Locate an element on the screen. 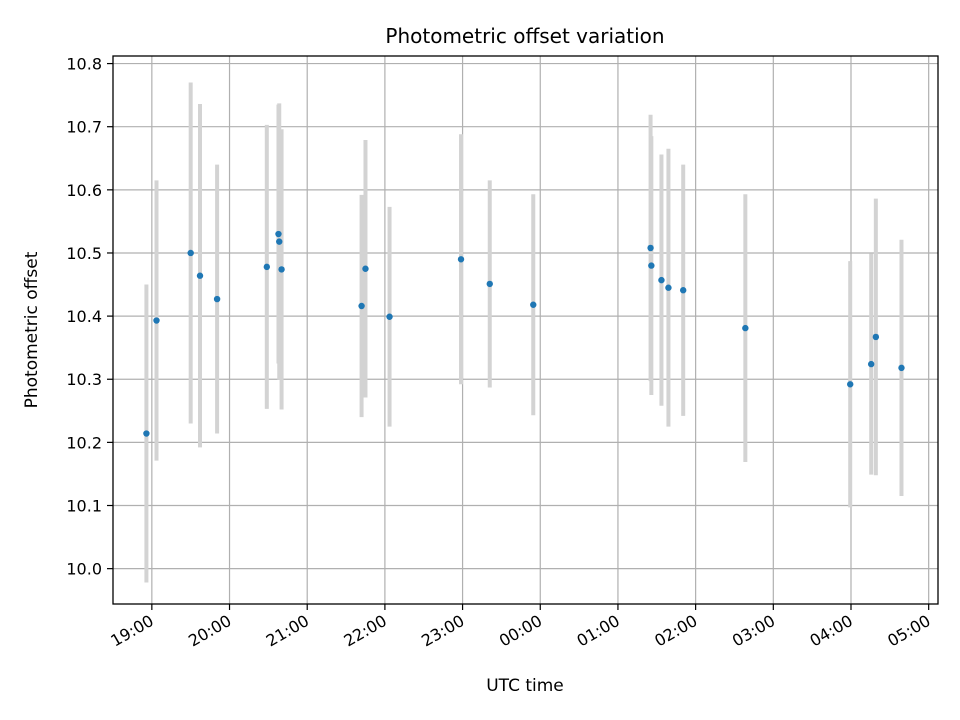  x-tick-label: 23:00 is located at coordinates (442, 631).